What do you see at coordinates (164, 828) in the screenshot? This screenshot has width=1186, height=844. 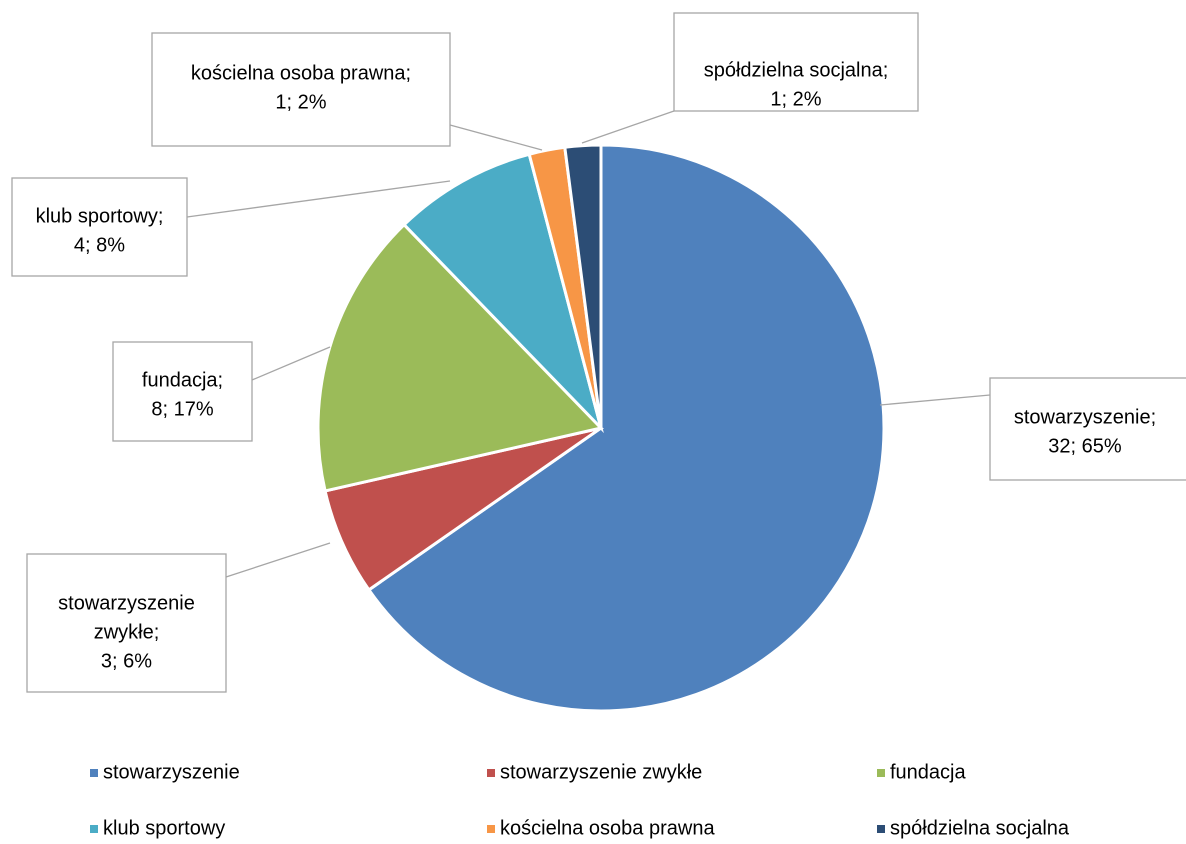 I see `legend-label: klub sportowy` at bounding box center [164, 828].